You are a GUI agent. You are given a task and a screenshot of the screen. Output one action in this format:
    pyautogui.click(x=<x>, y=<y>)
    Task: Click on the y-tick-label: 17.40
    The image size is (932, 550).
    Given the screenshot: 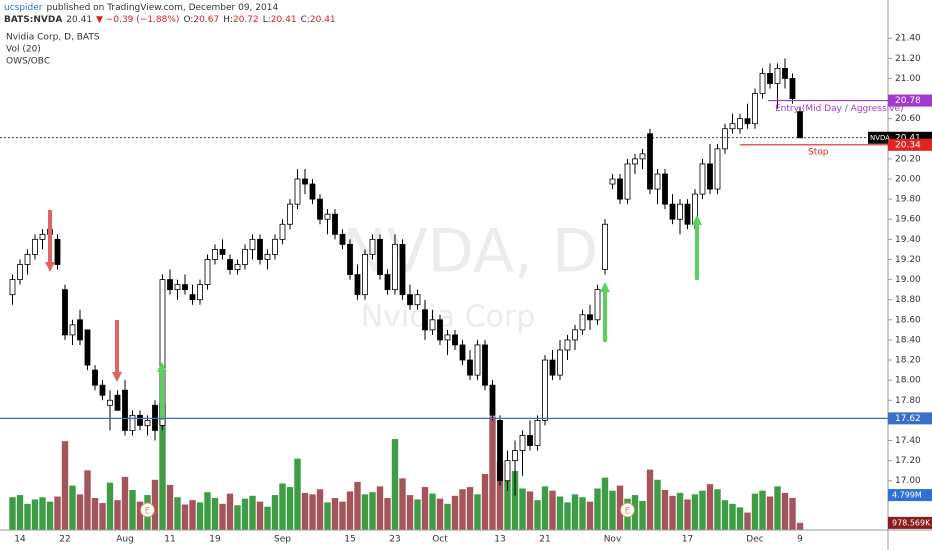 What is the action you would take?
    pyautogui.click(x=908, y=441)
    